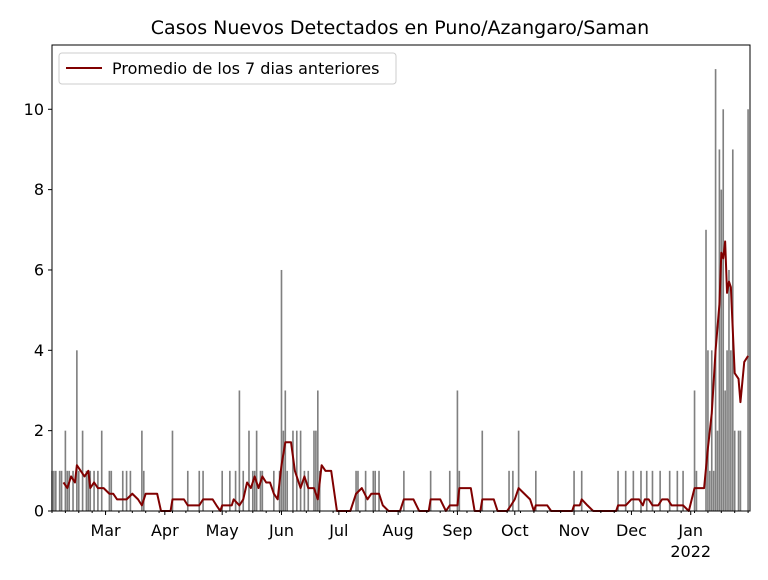 The height and width of the screenshot is (580, 768). What do you see at coordinates (690, 530) in the screenshot?
I see `x-tick-label: Jan` at bounding box center [690, 530].